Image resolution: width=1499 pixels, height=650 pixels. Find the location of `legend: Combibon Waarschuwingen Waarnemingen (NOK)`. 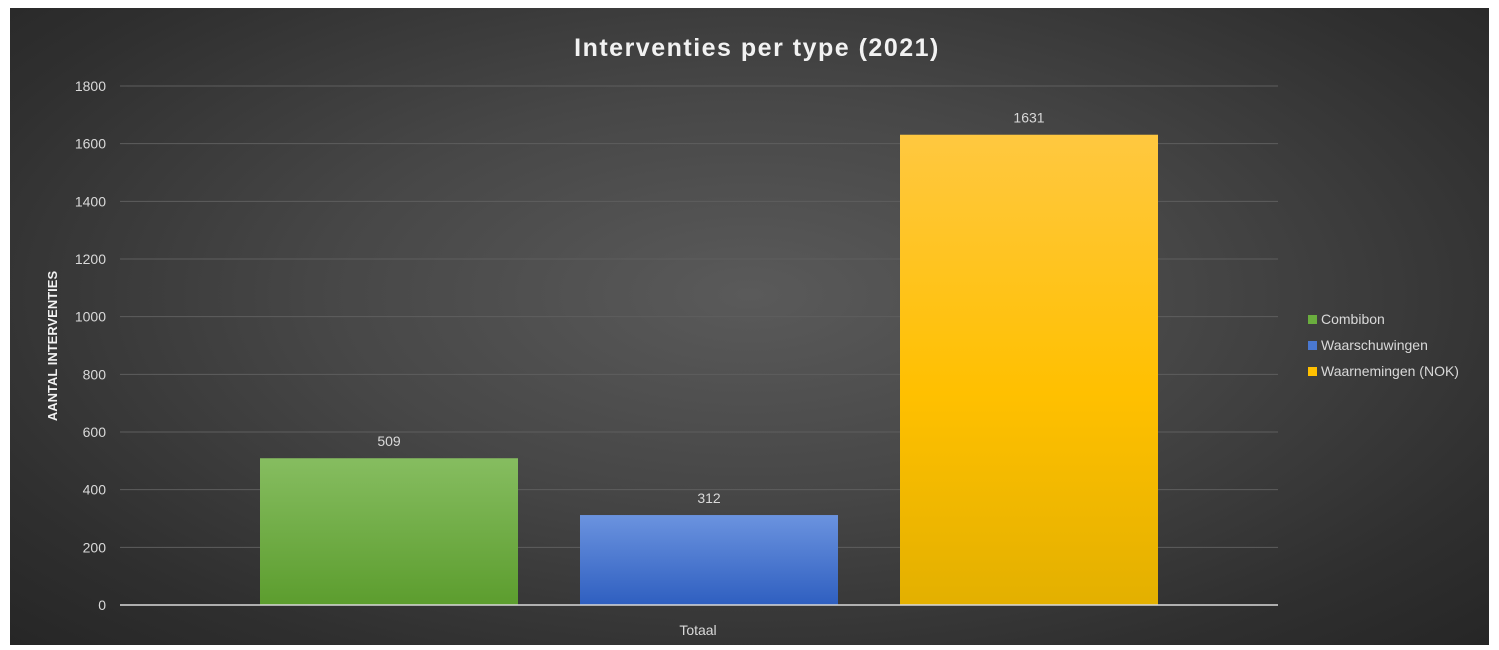

legend: Combibon Waarschuwingen Waarnemingen (NOK) is located at coordinates (1383, 345).